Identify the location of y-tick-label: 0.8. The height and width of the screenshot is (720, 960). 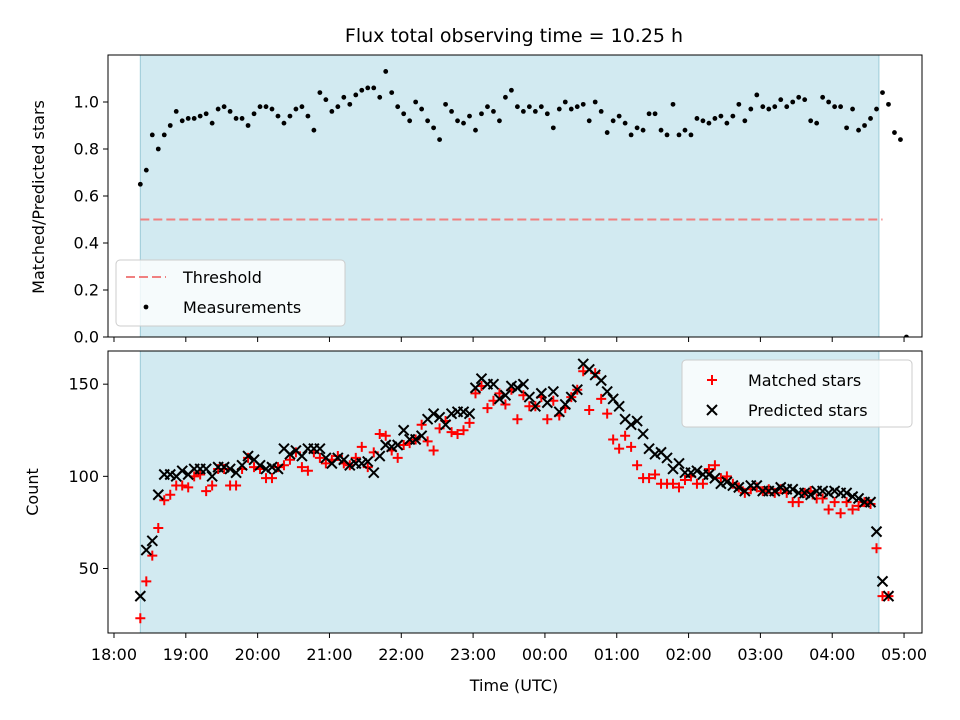
(86, 149).